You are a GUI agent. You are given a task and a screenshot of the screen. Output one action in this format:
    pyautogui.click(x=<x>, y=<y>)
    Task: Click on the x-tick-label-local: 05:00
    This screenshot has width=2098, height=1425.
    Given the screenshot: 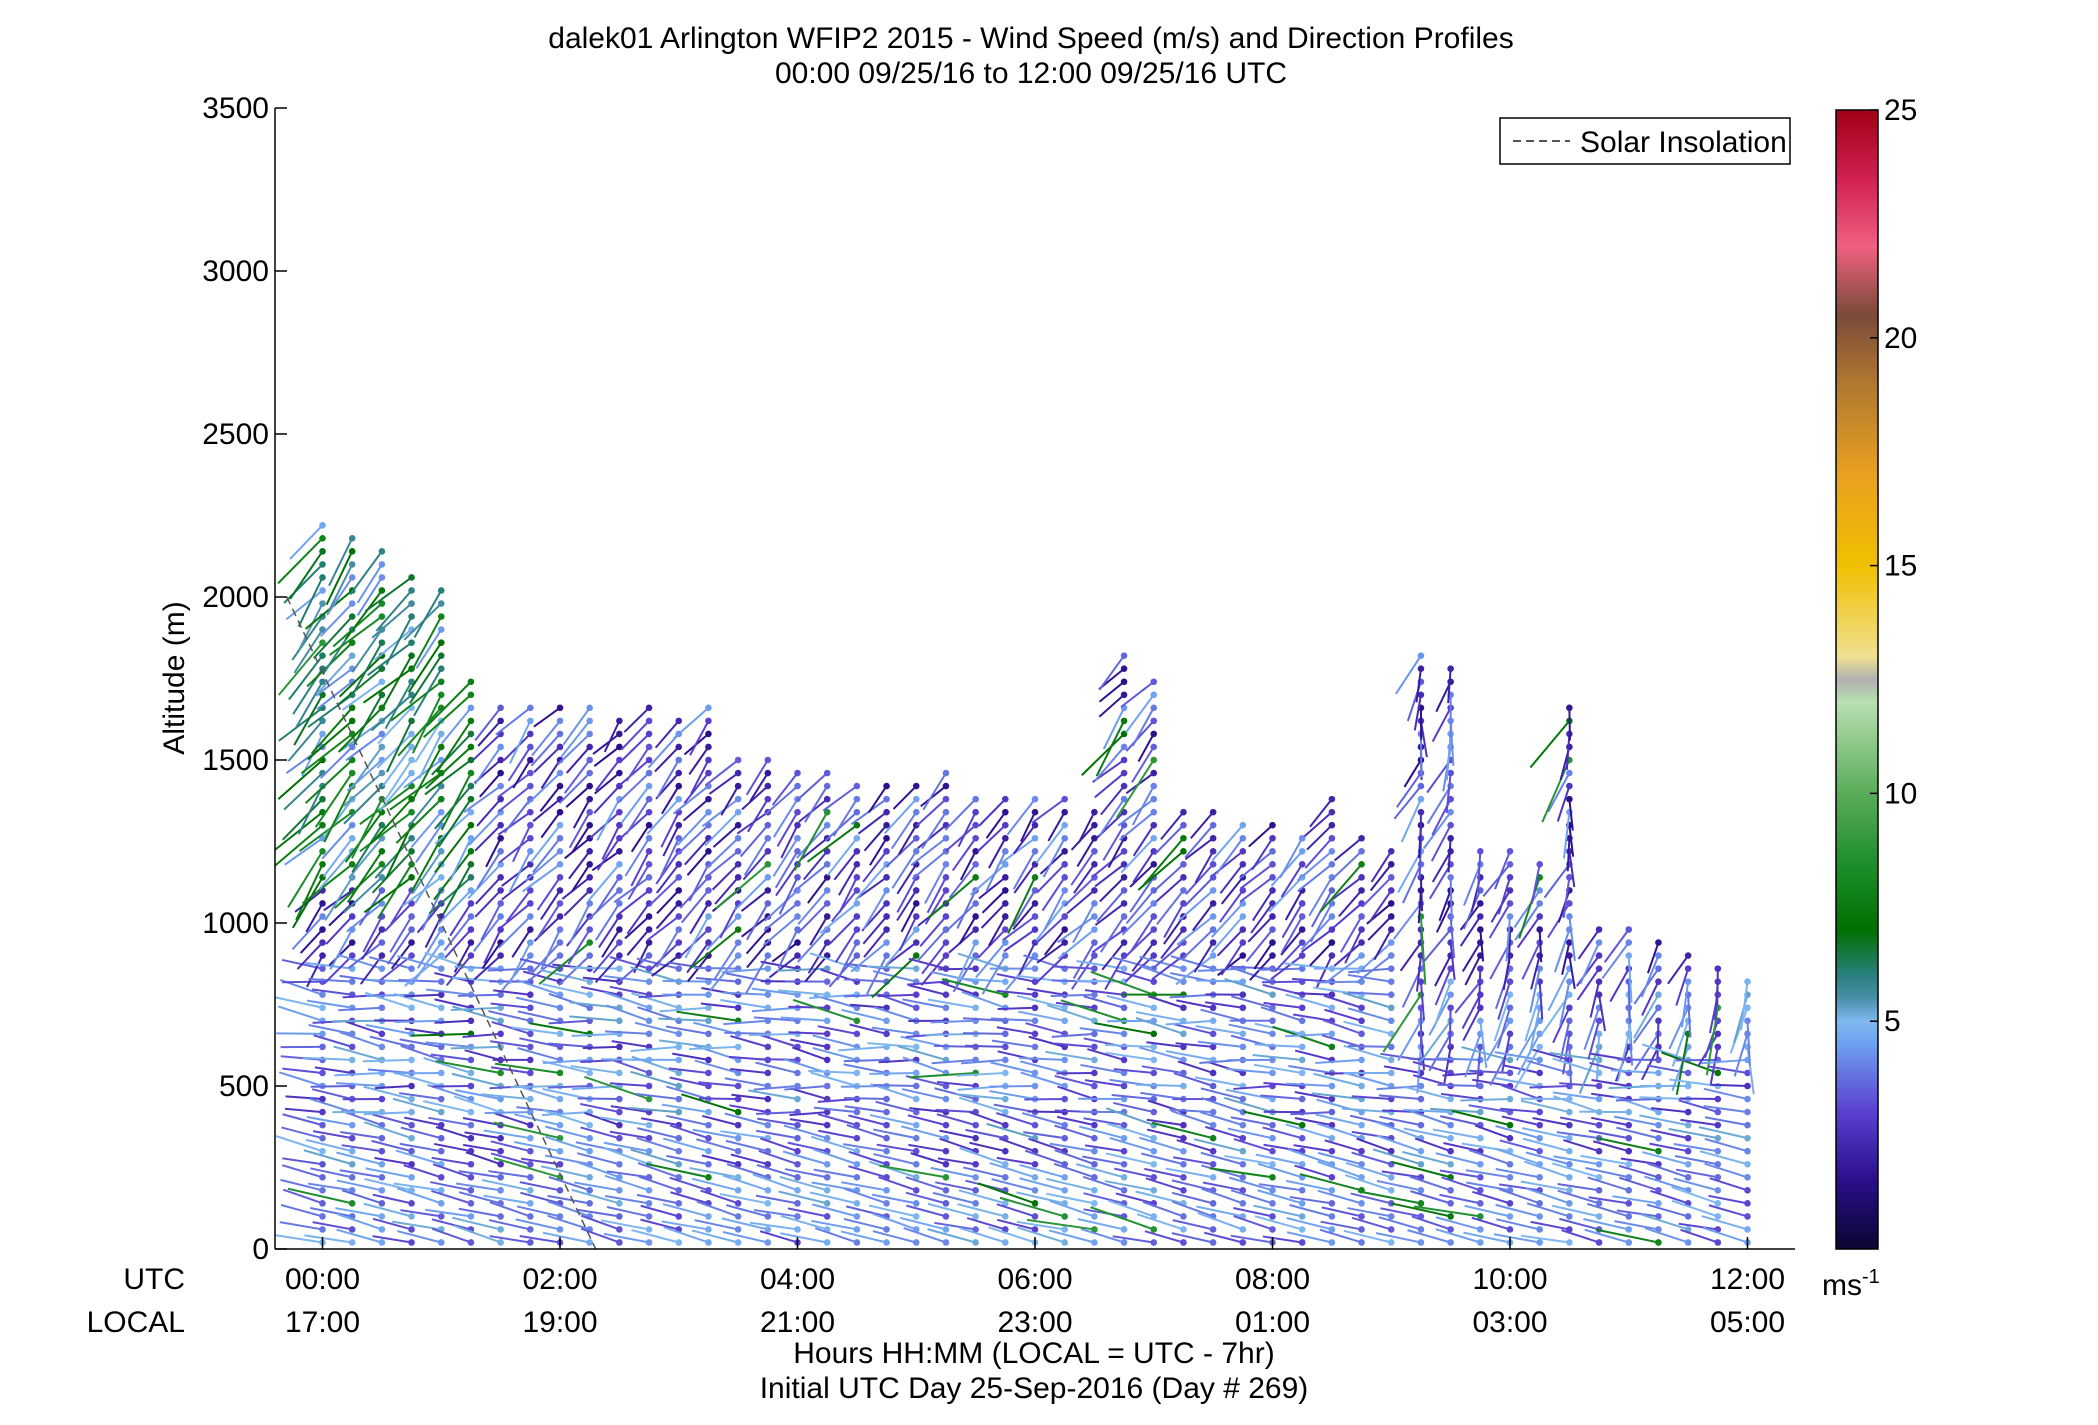 What is the action you would take?
    pyautogui.click(x=1747, y=1322)
    